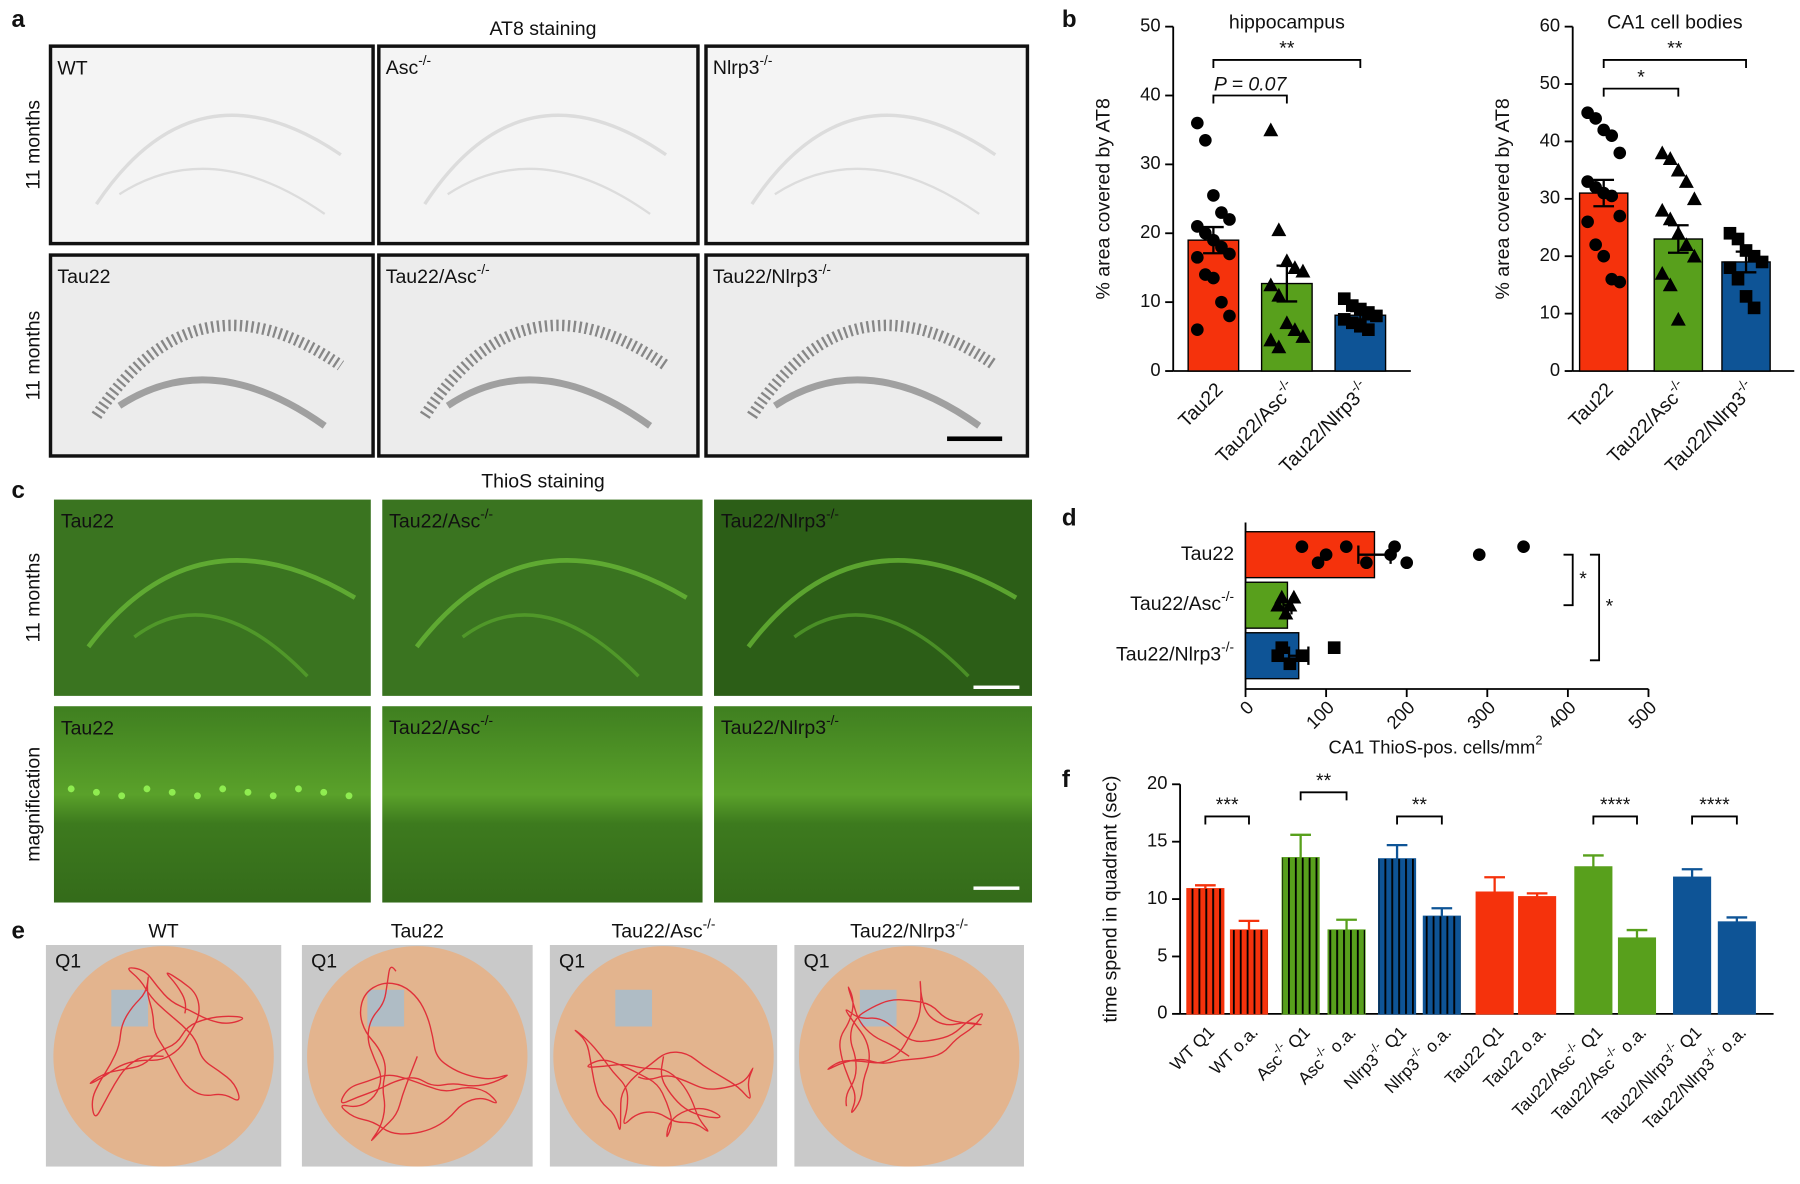 The image size is (1800, 1184). I want to click on label-part: Asc, so click(402, 68).